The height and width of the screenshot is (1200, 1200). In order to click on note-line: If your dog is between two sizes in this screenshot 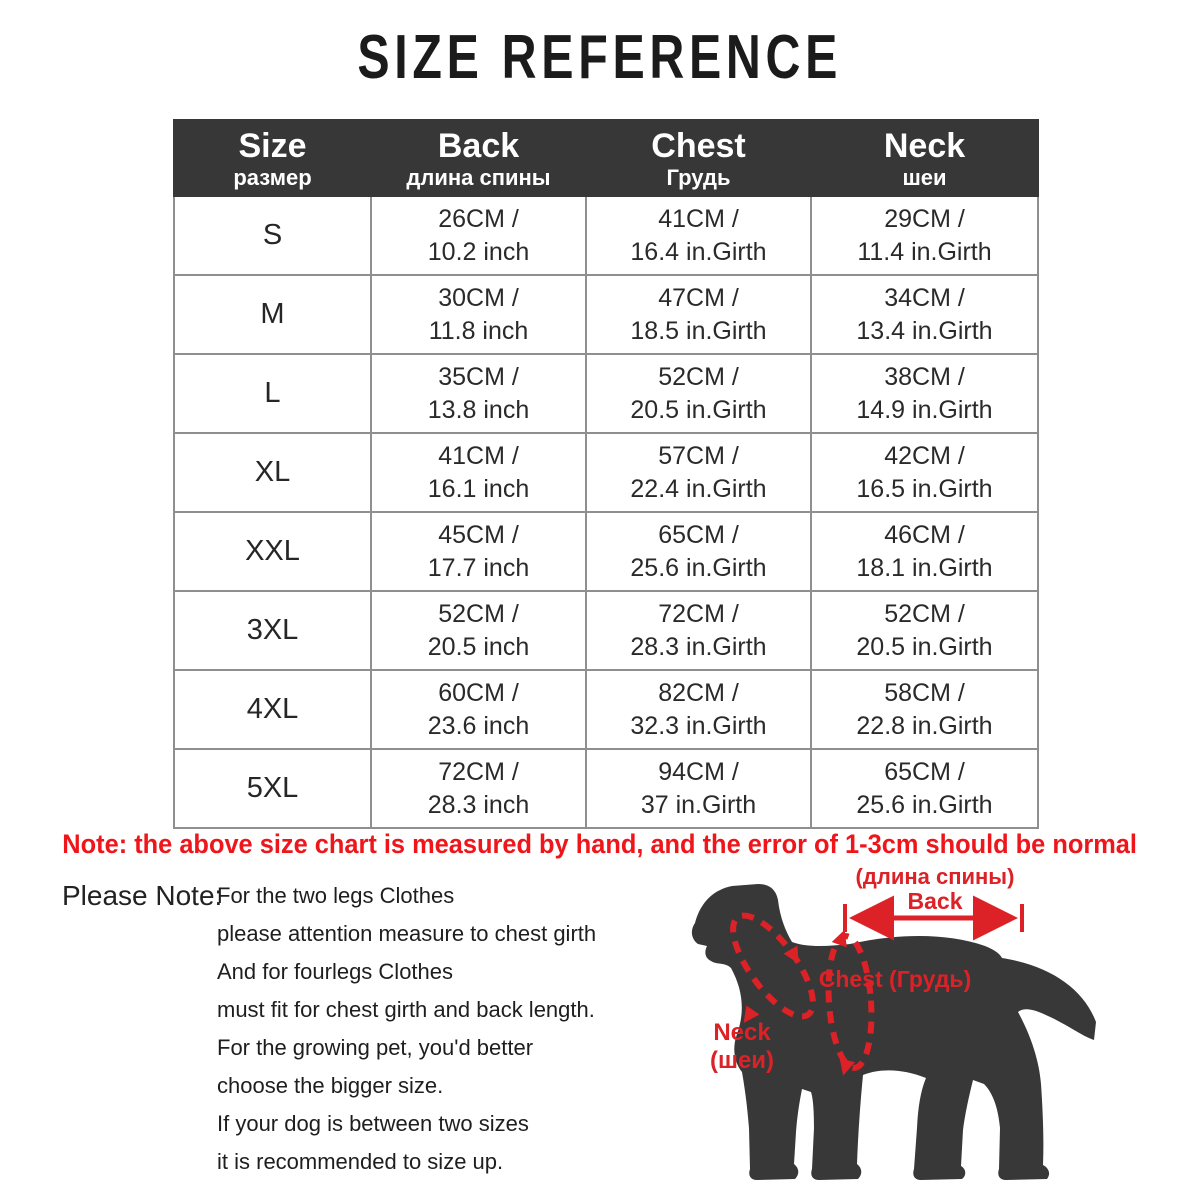, I will do `click(373, 1123)`.